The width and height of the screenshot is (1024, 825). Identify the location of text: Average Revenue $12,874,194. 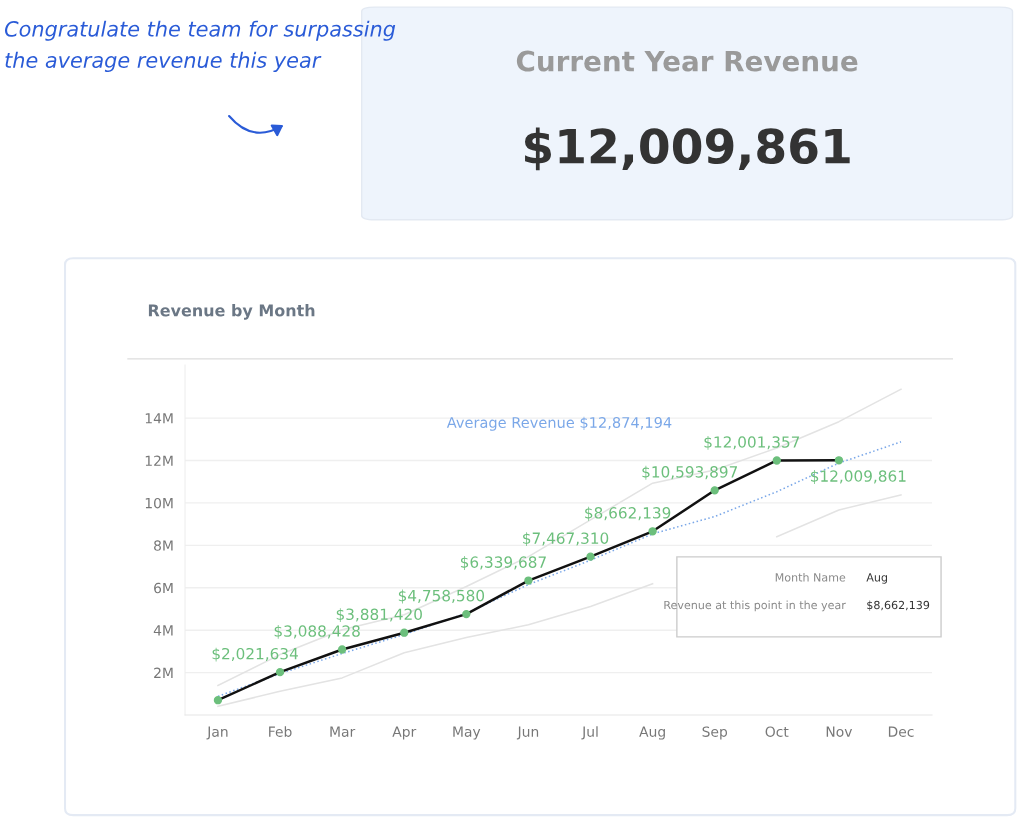
(559, 423).